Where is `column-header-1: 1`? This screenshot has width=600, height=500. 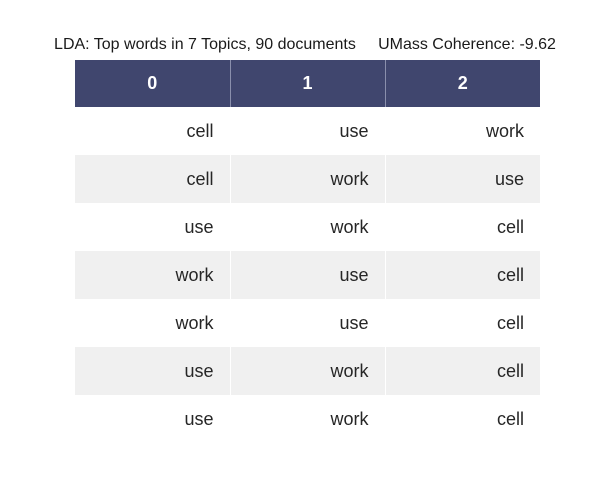
column-header-1: 1 is located at coordinates (307, 83).